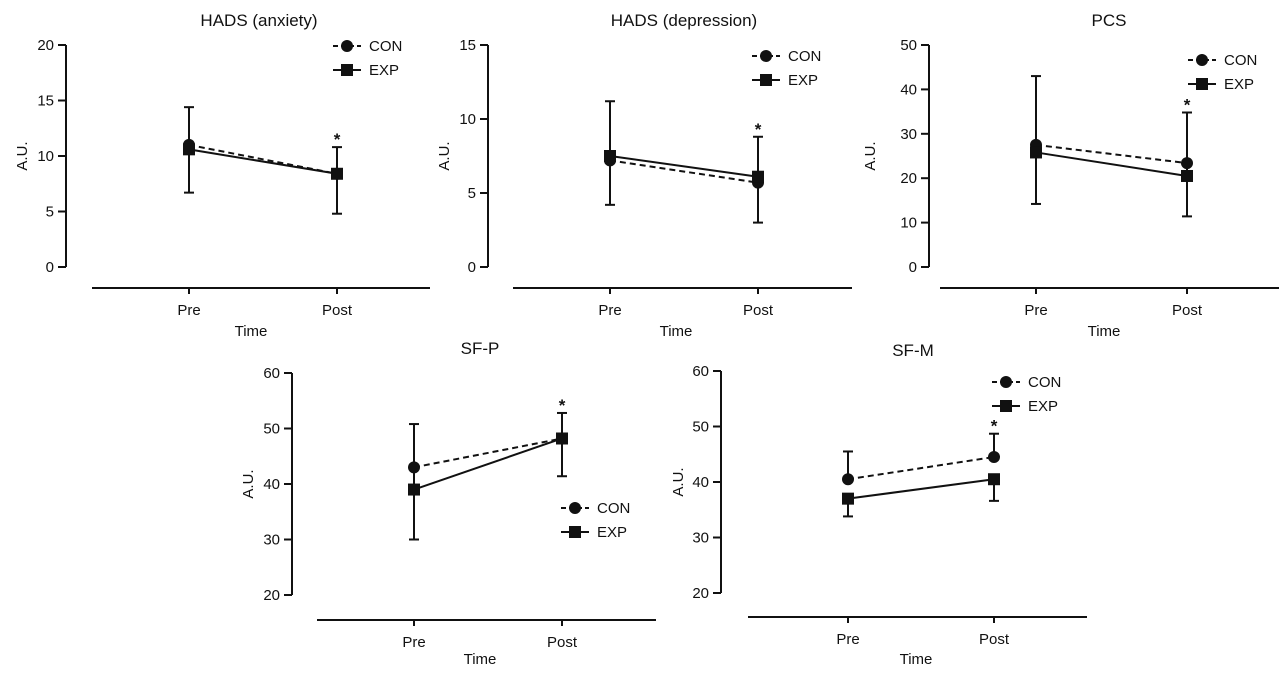 The width and height of the screenshot is (1283, 675). I want to click on chart-title: PCS, so click(1109, 20).